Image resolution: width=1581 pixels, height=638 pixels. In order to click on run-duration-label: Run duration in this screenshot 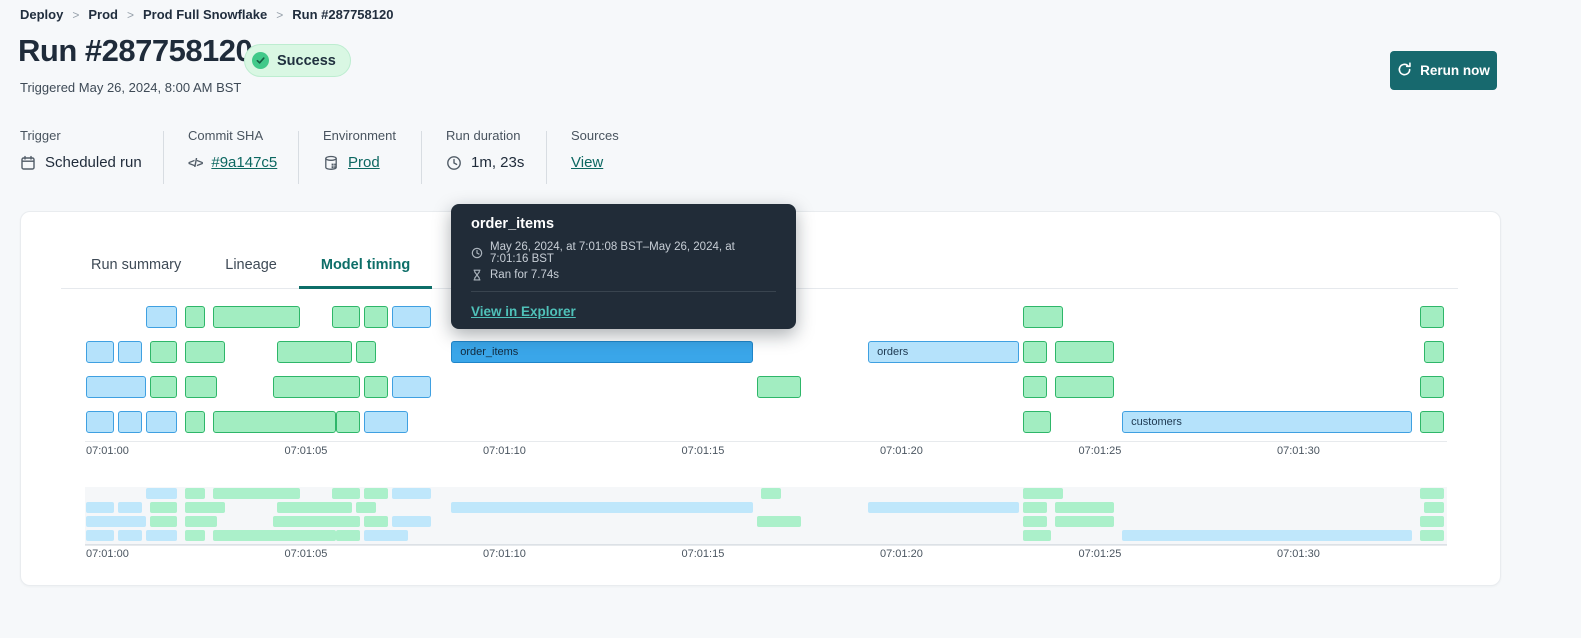, I will do `click(483, 135)`.